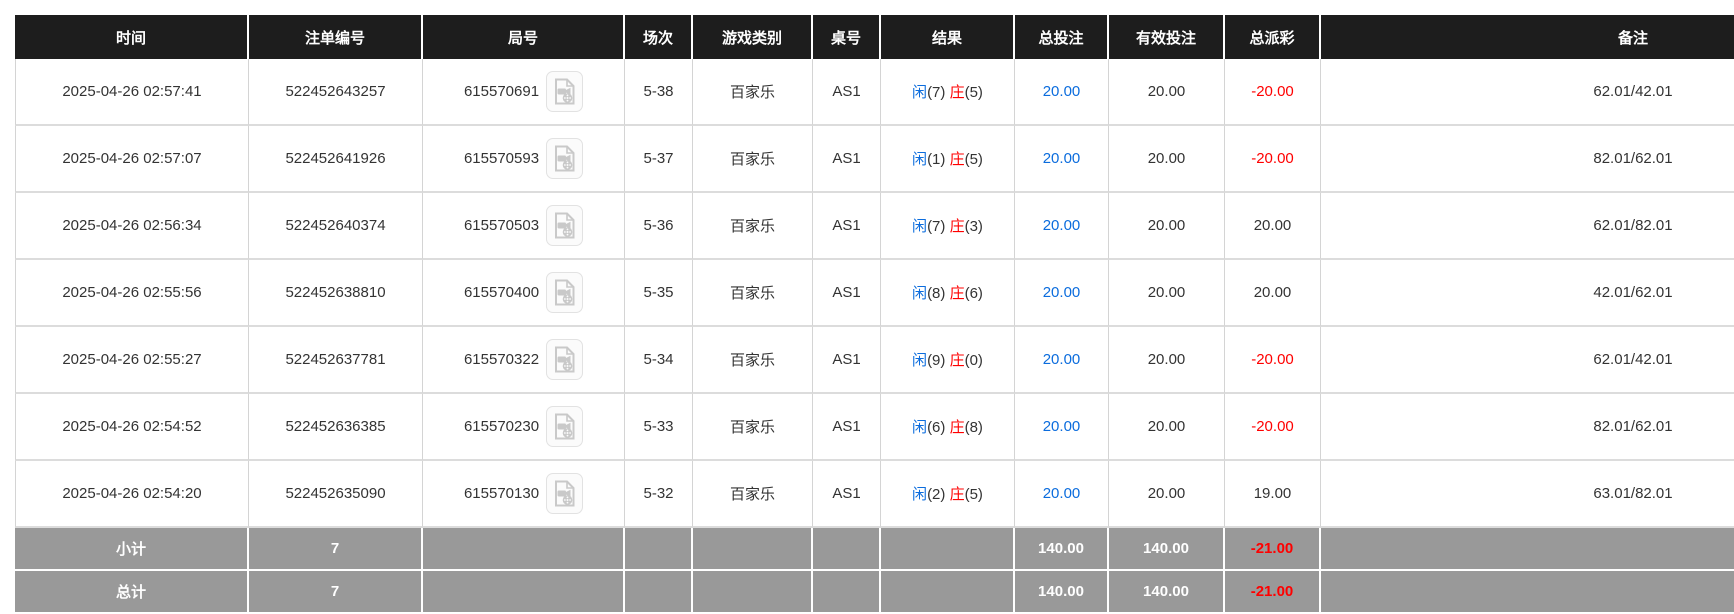 The height and width of the screenshot is (614, 1734). I want to click on result-player-score: (2), so click(936, 494).